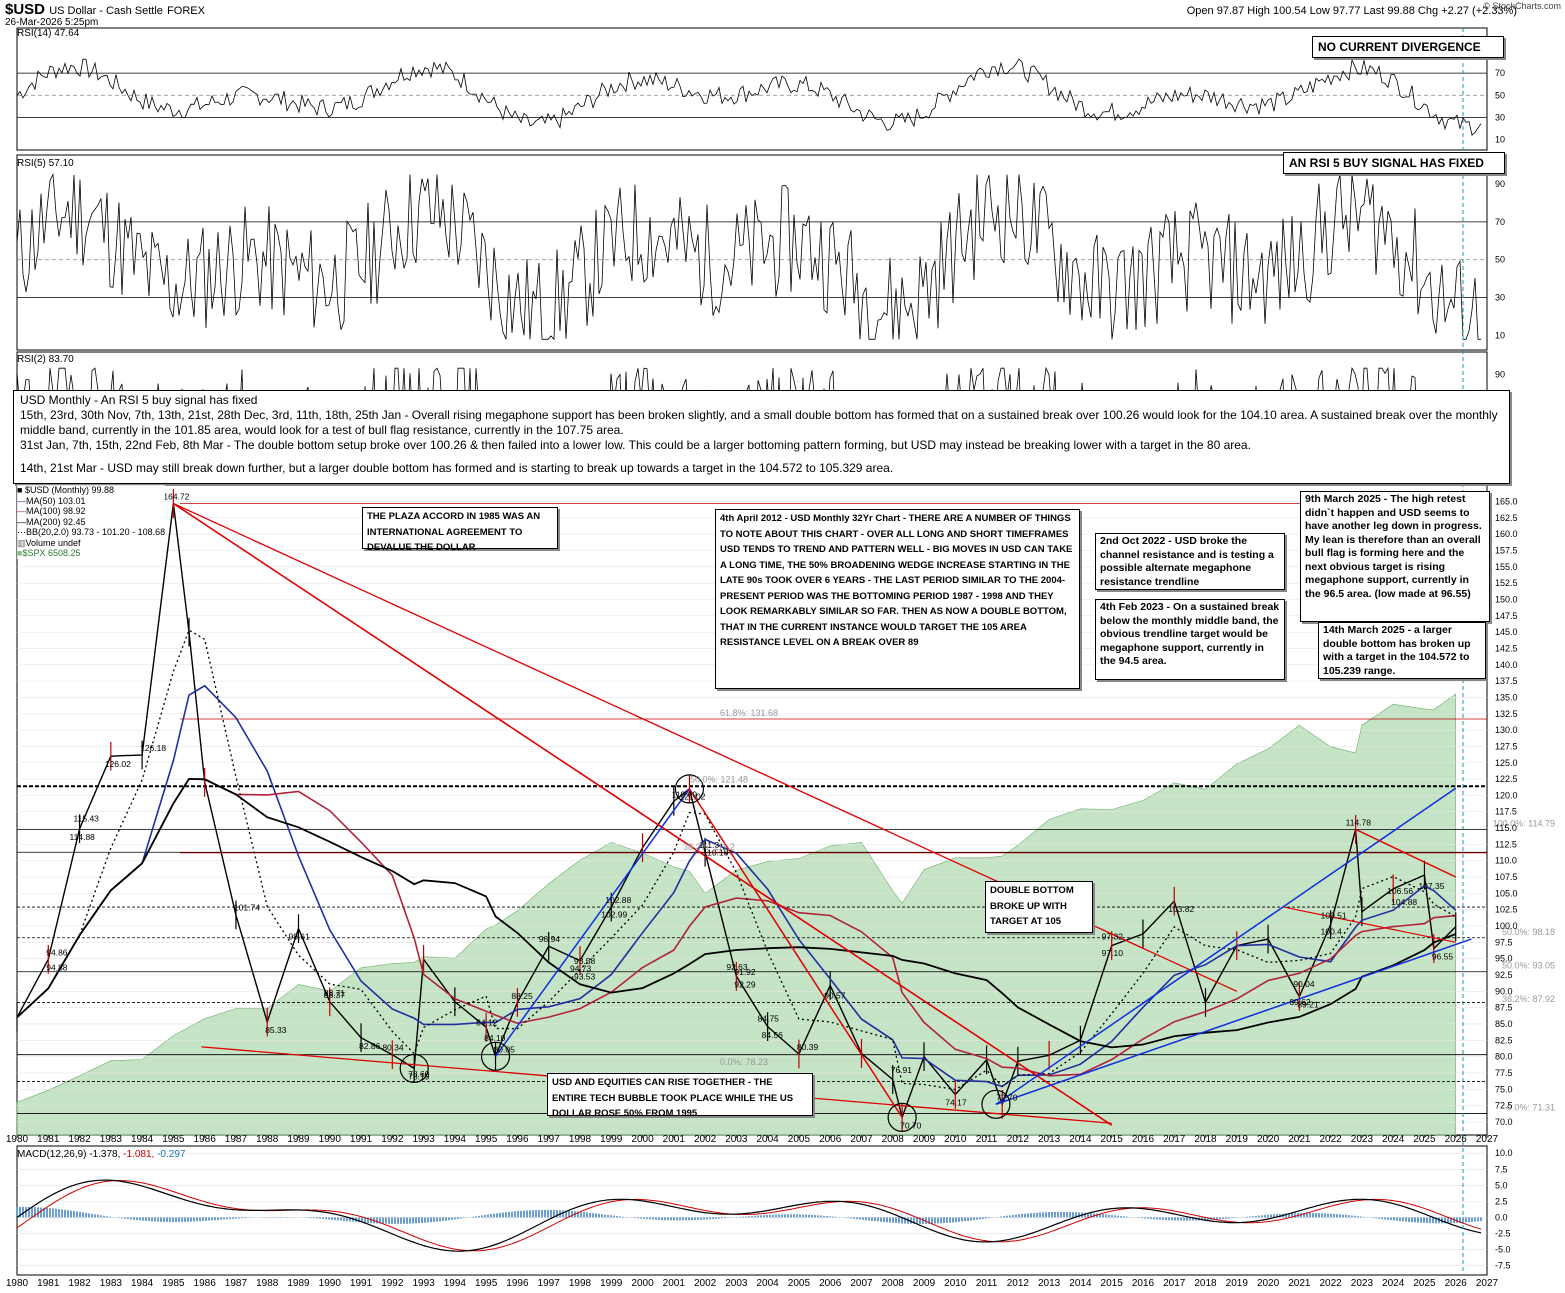  I want to click on price-tick: 92.5, so click(1504, 975).